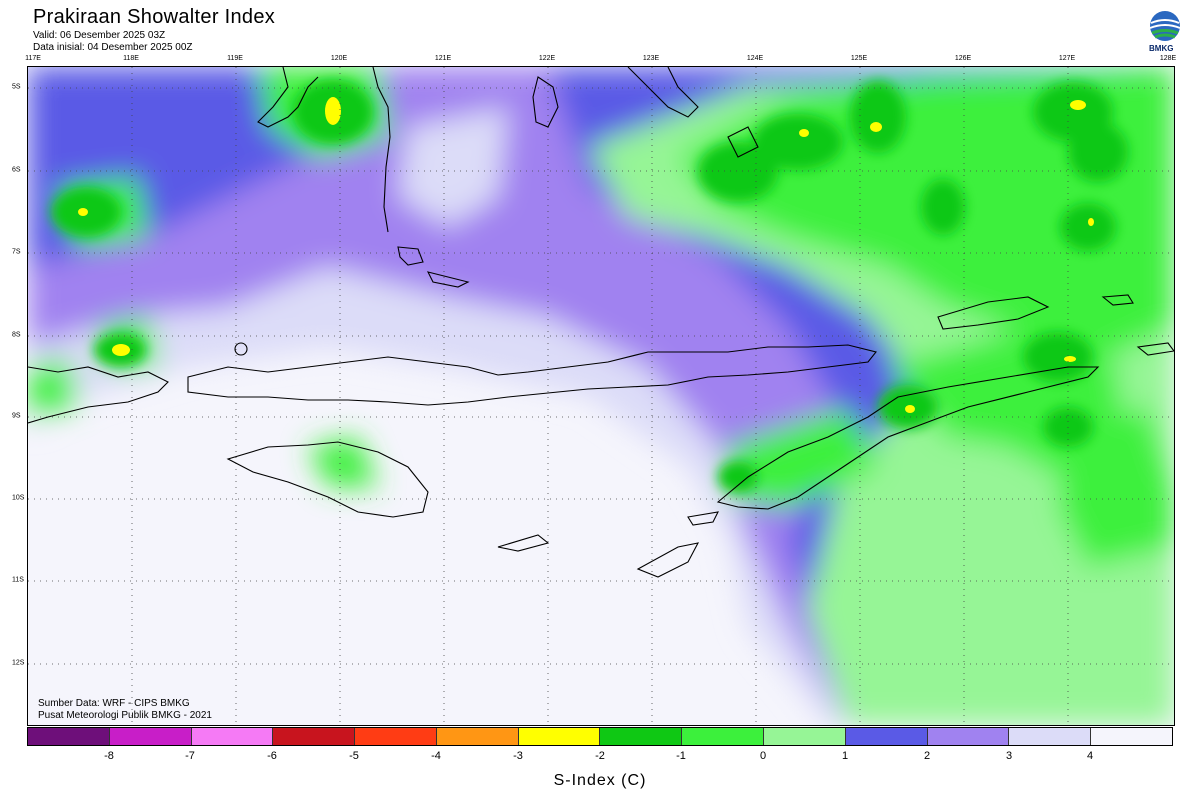  I want to click on valid-time: Valid: 06 Desember 2025 03Z, so click(99, 35).